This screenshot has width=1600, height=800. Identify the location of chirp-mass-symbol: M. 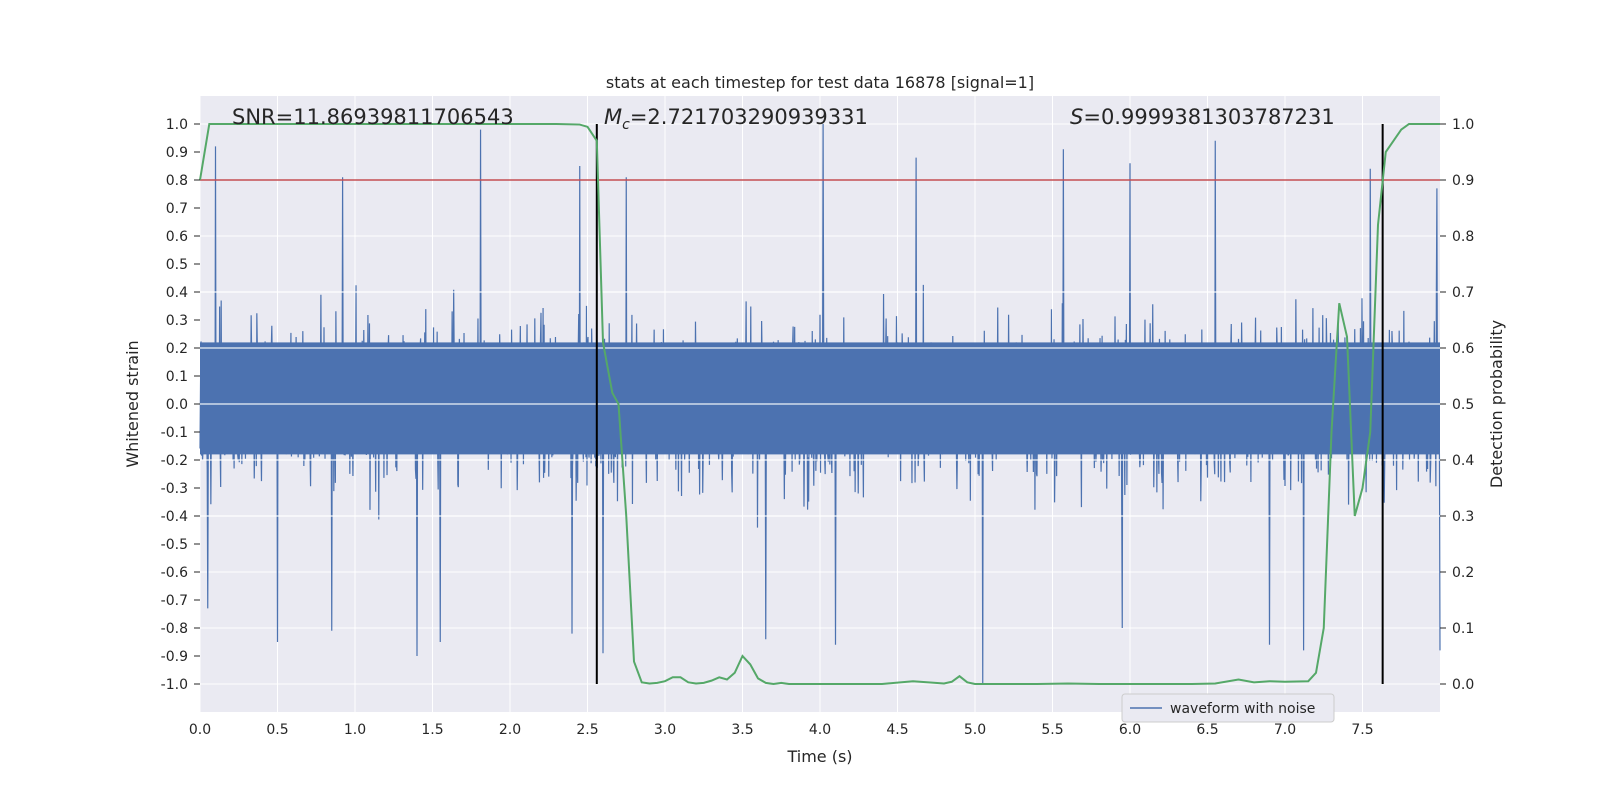
(613, 117).